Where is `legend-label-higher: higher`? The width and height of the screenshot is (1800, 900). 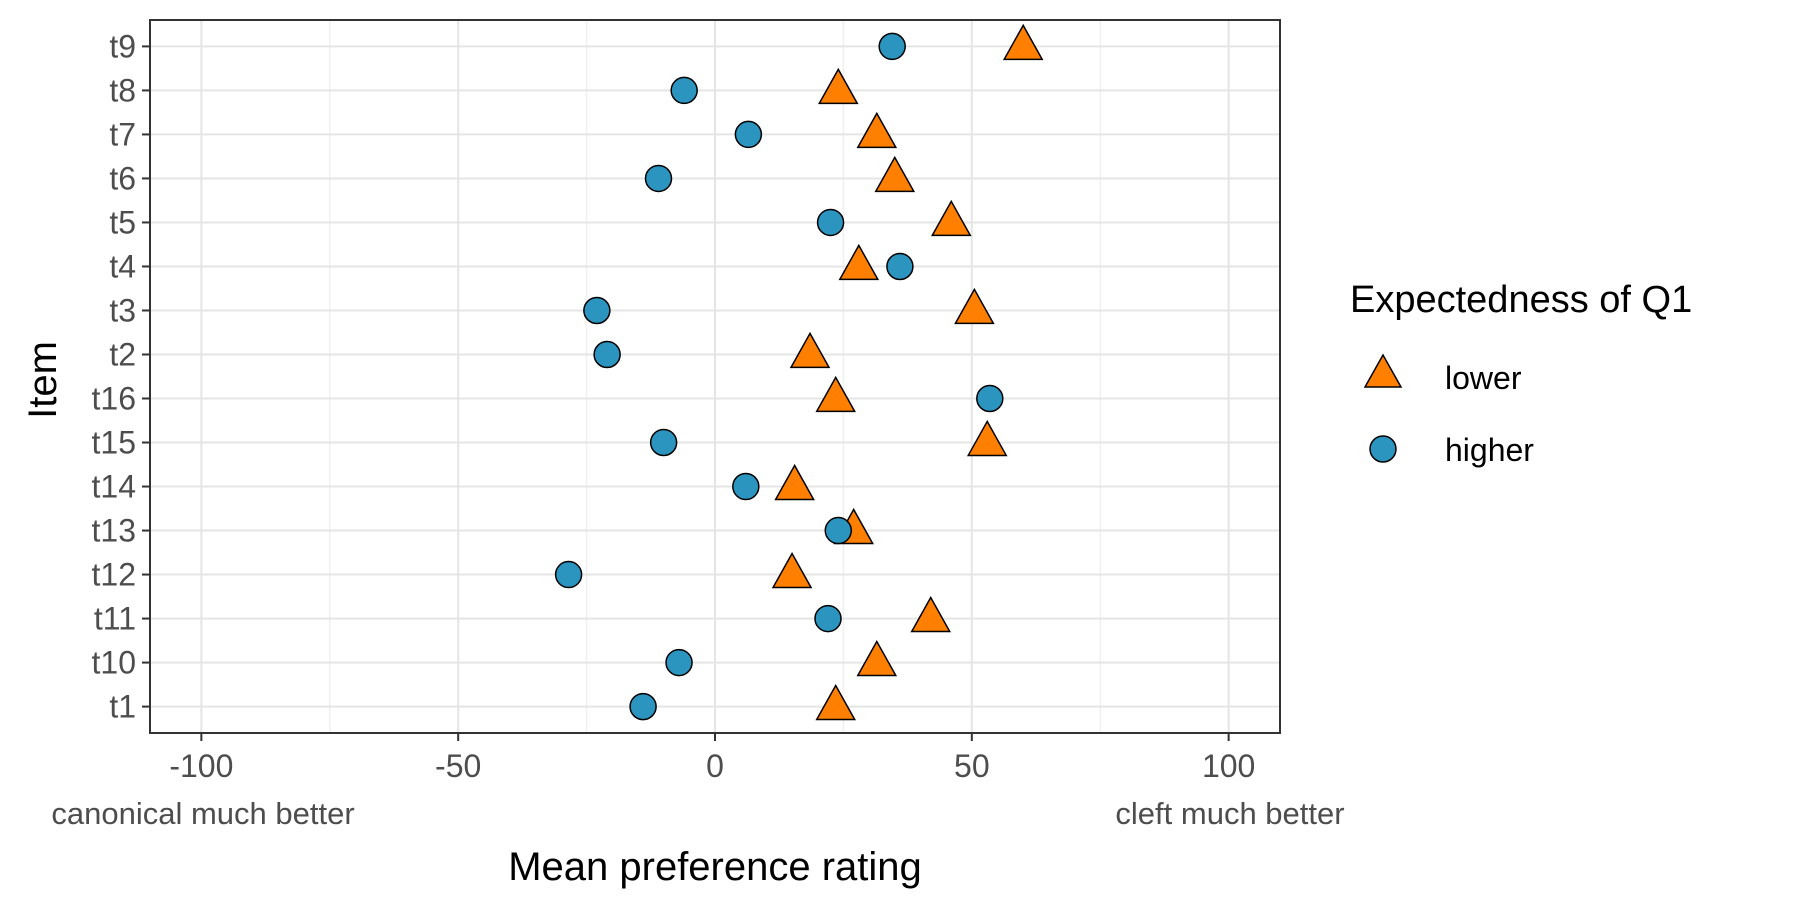 legend-label-higher: higher is located at coordinates (1489, 450).